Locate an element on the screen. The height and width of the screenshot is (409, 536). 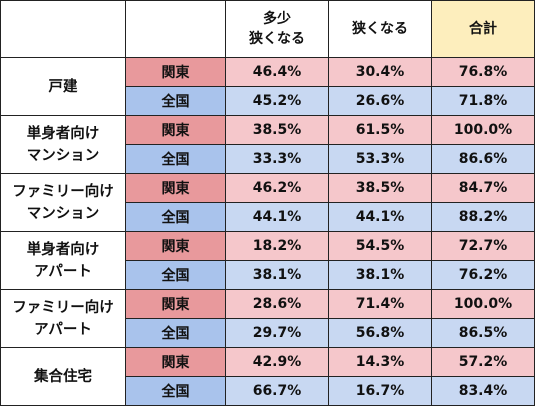
somewhat-value-cell: 45.2% is located at coordinates (277, 101).